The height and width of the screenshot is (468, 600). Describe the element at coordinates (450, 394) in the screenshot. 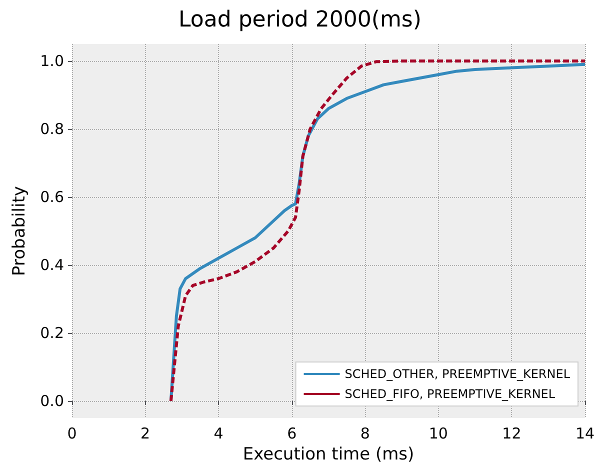

I see `legend-label: SCHED_FIFO, PREEMPTIVE_KERNEL` at that location.